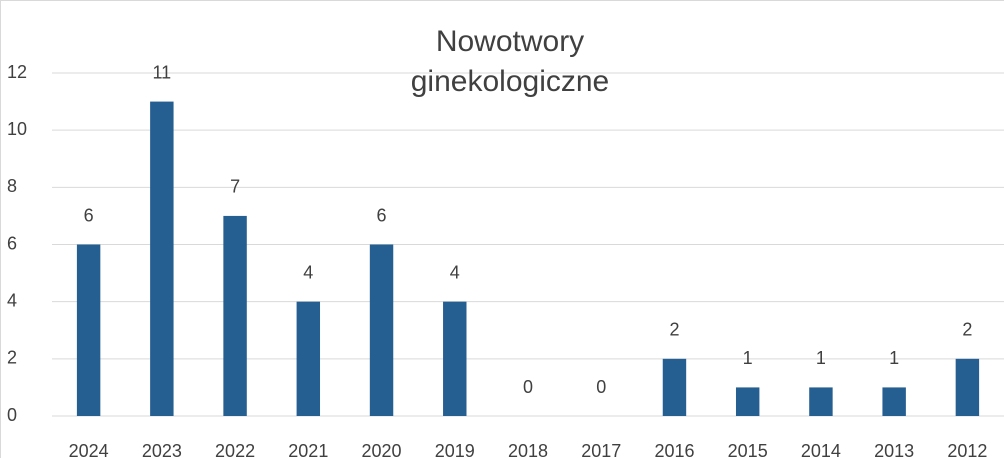 This screenshot has height=458, width=1004. Describe the element at coordinates (12, 415) in the screenshot. I see `y-tick-label: 0` at that location.